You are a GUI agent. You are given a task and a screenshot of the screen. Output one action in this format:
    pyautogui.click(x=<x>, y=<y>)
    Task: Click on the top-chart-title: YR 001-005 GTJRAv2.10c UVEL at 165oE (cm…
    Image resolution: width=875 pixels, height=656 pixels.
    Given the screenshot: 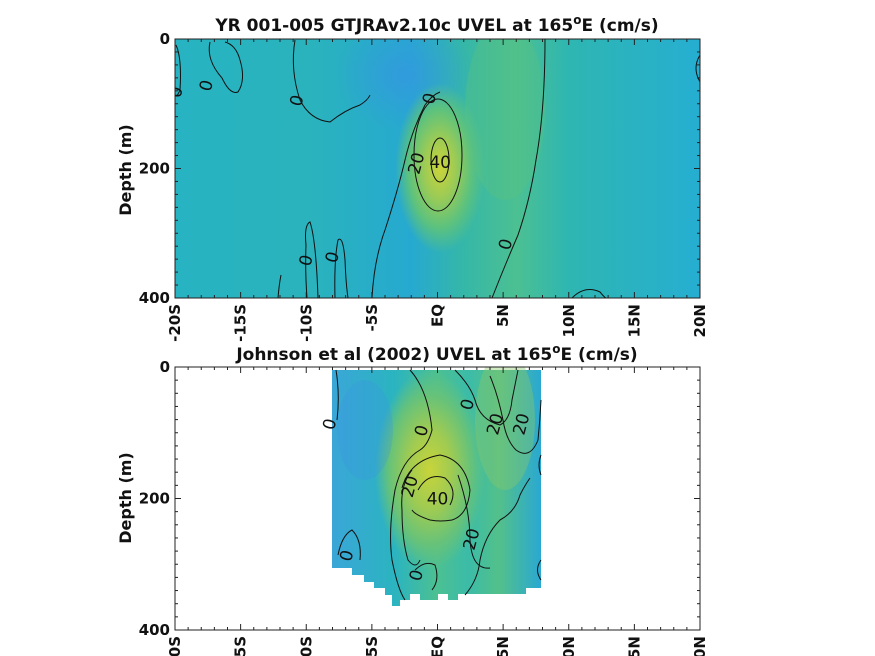 What is the action you would take?
    pyautogui.click(x=436, y=24)
    